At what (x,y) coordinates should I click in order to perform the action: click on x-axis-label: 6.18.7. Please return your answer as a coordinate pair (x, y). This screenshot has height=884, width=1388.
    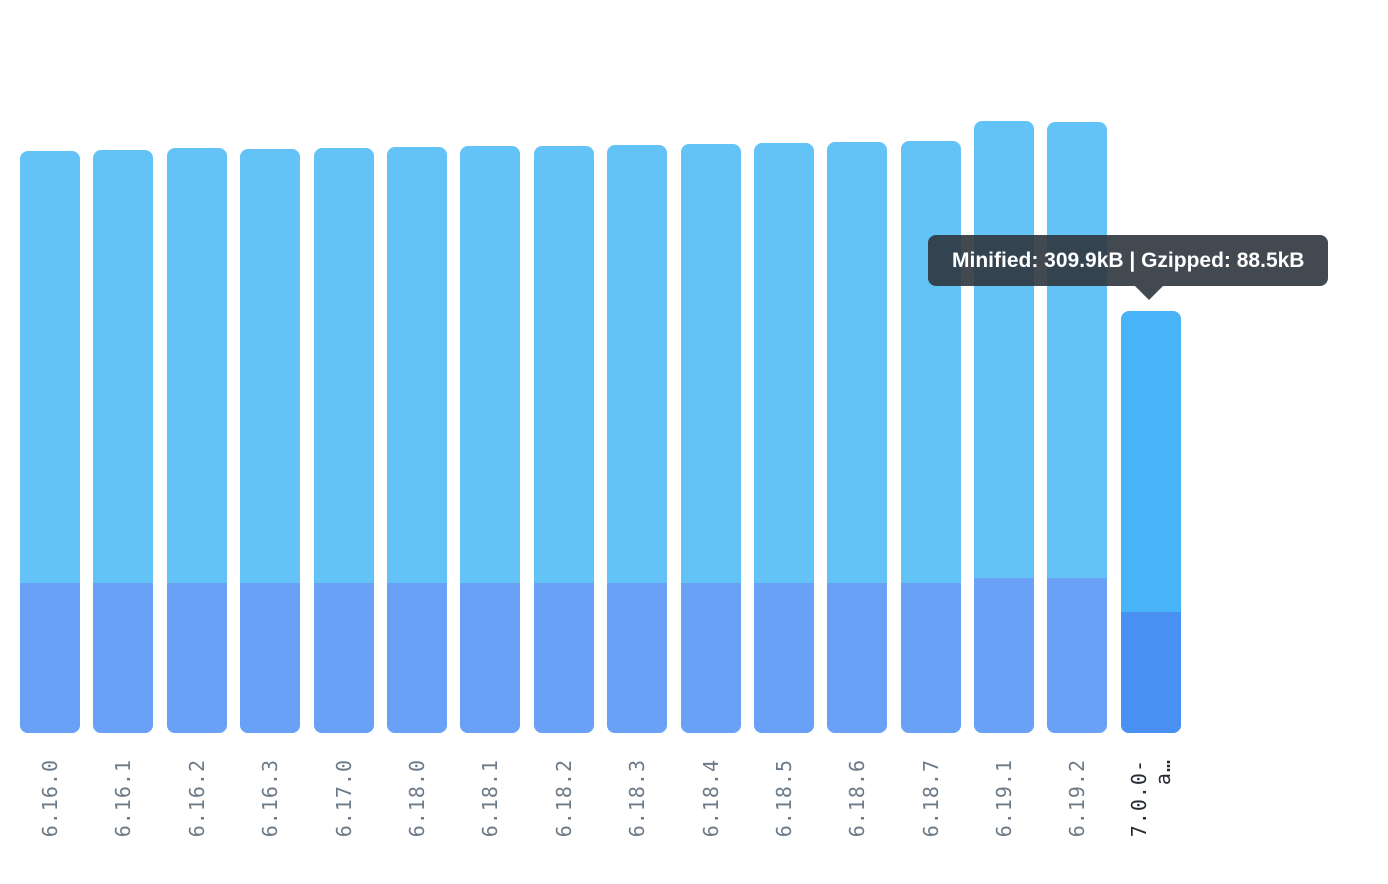
    Looking at the image, I should click on (930, 798).